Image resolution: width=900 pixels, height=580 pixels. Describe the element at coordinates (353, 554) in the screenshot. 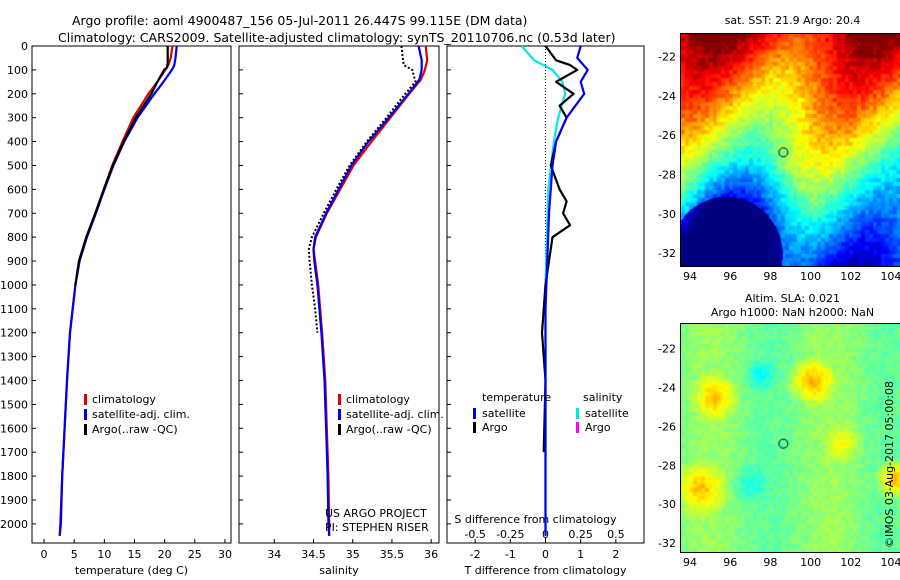

I see `xtick-label: 35` at that location.